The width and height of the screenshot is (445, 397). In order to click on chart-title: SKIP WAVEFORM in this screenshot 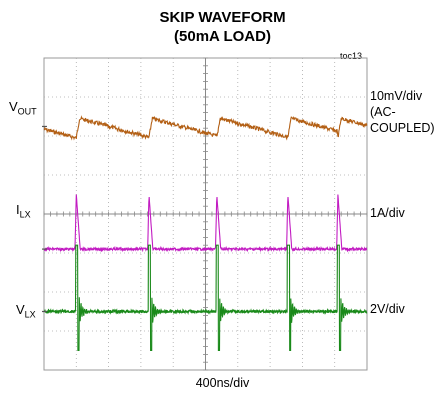, I will do `click(222, 17)`.